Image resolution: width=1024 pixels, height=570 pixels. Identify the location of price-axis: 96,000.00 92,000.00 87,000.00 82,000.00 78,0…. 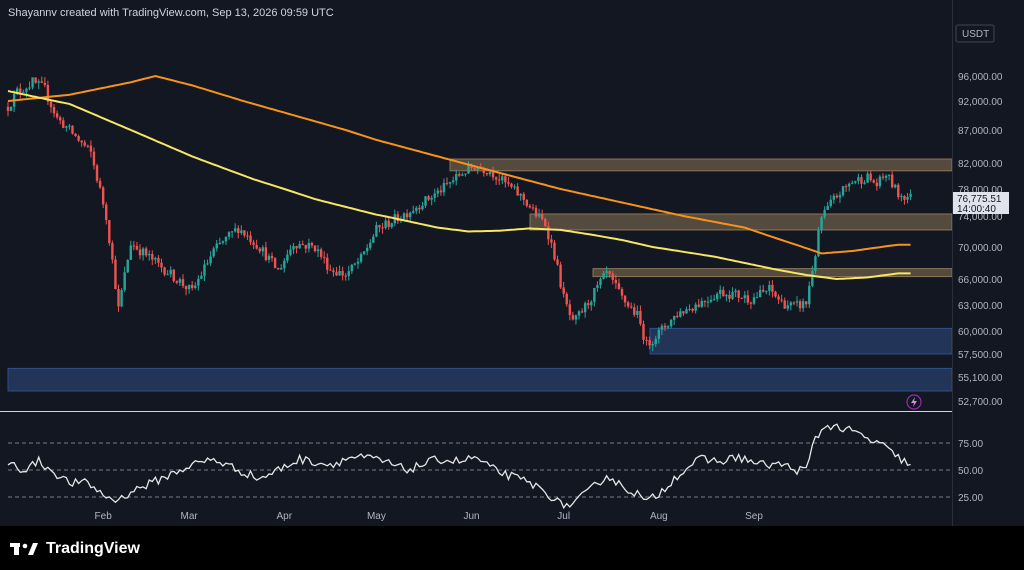
(980, 288).